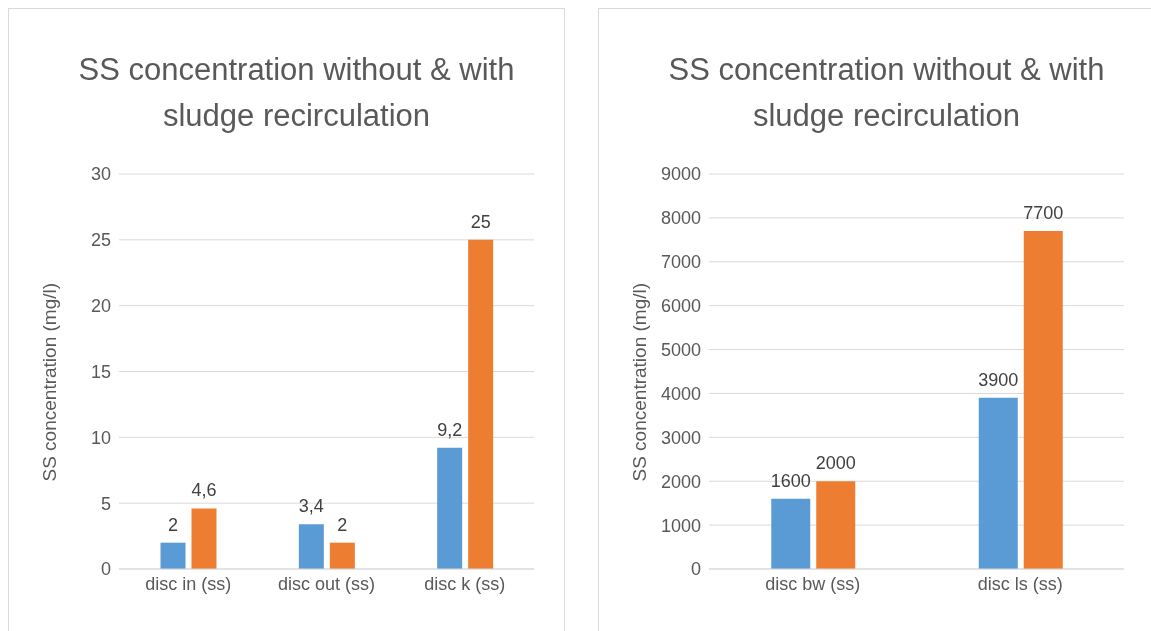  I want to click on y-tick-label: 7000, so click(680, 262).